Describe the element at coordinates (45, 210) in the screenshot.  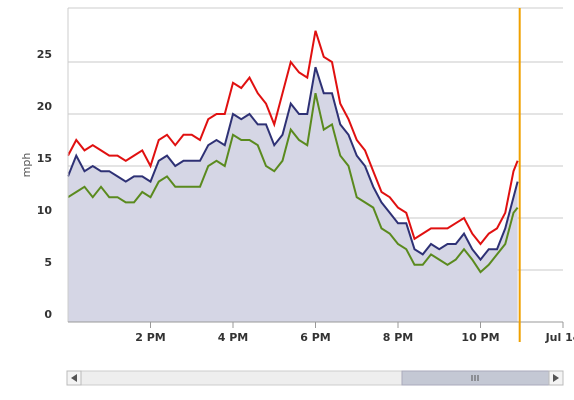
I see `y-tick-label: 10` at that location.